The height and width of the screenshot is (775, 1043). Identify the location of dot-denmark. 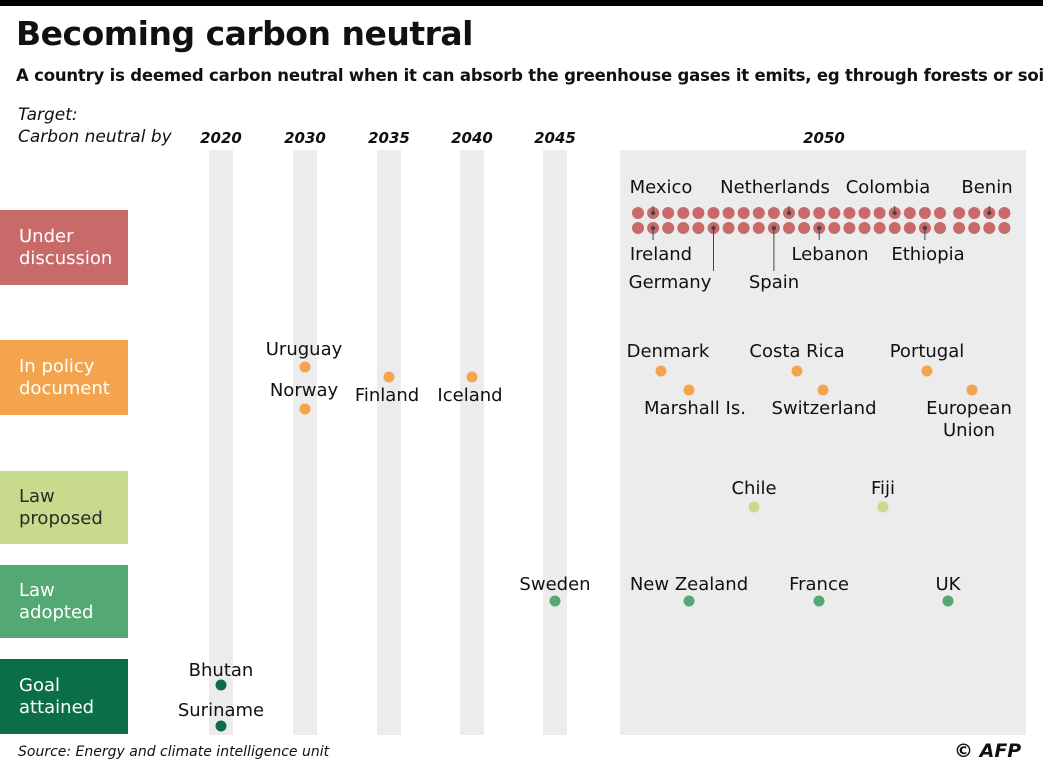
(661, 371).